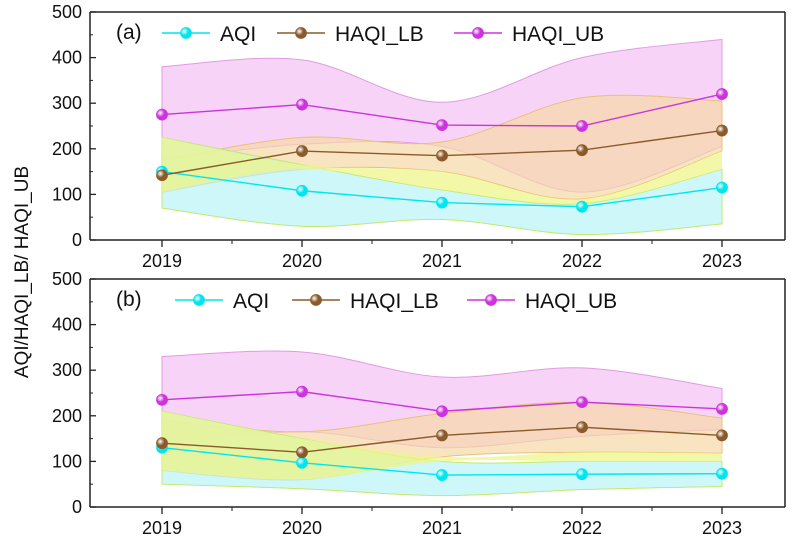 Image resolution: width=796 pixels, height=549 pixels. Describe the element at coordinates (129, 299) in the screenshot. I see `panel-label: (b)` at that location.